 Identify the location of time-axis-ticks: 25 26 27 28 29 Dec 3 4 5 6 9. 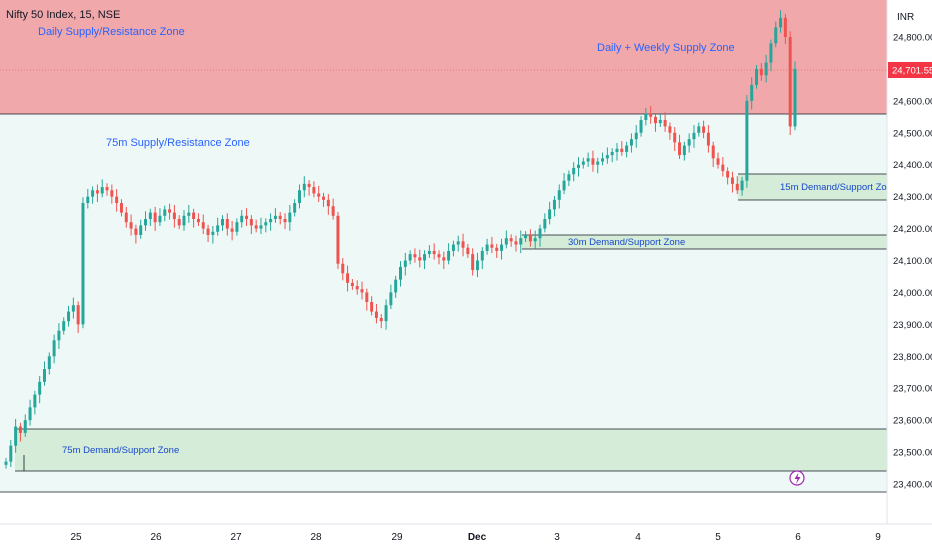
(475, 537).